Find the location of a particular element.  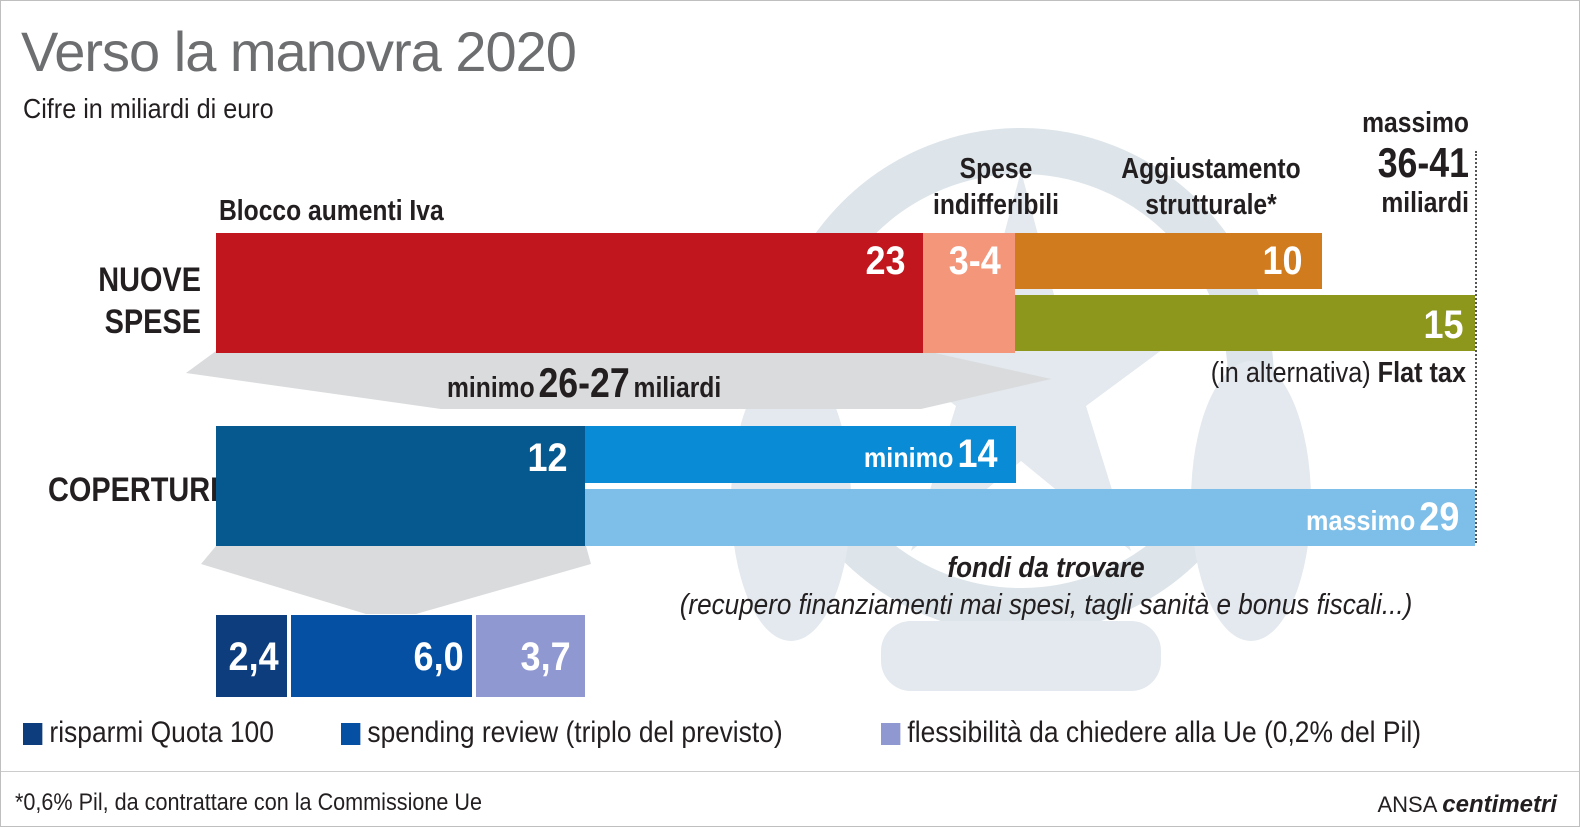

label-spese-line2: indifferibili is located at coordinates (996, 205).